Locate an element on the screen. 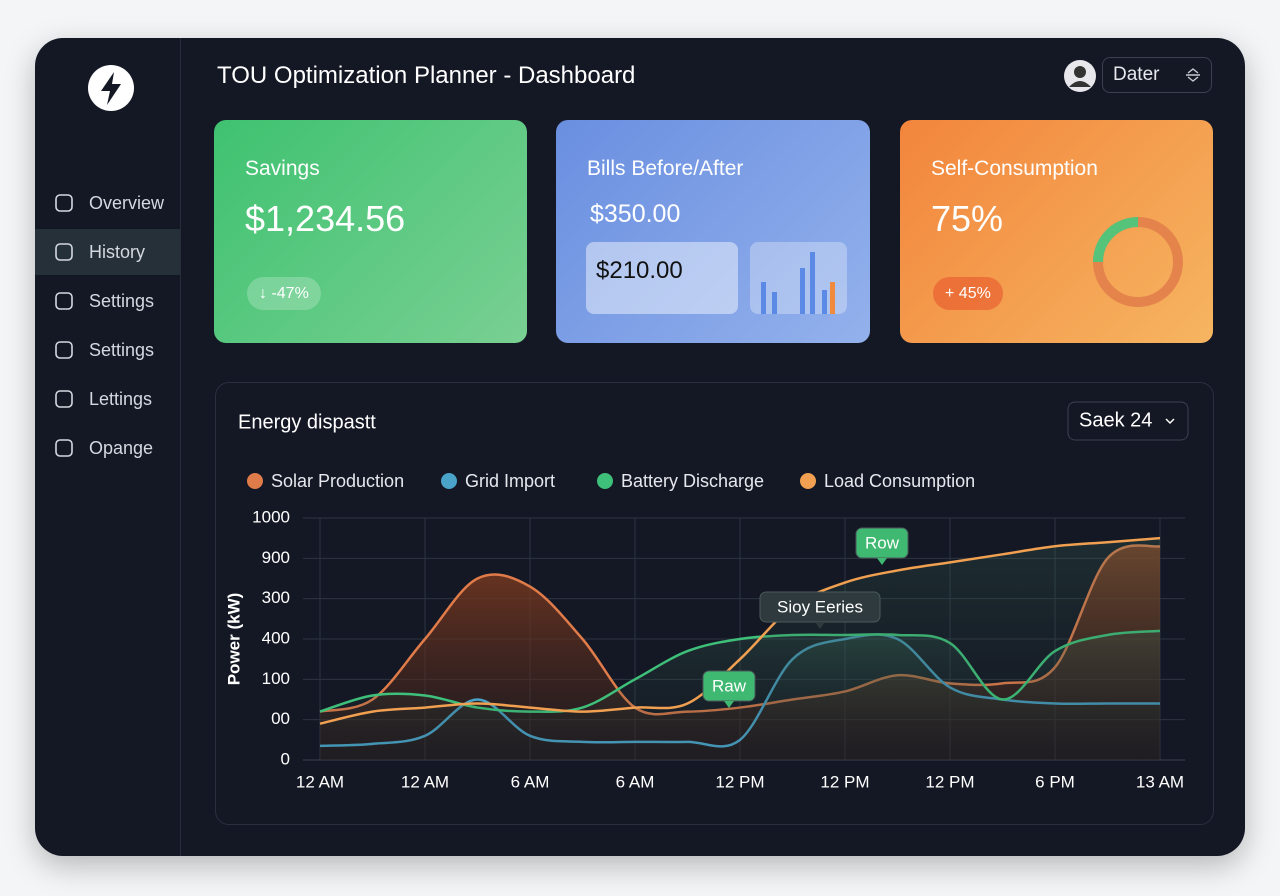 This screenshot has height=896, width=1280. nav-label: Opange is located at coordinates (121, 448).